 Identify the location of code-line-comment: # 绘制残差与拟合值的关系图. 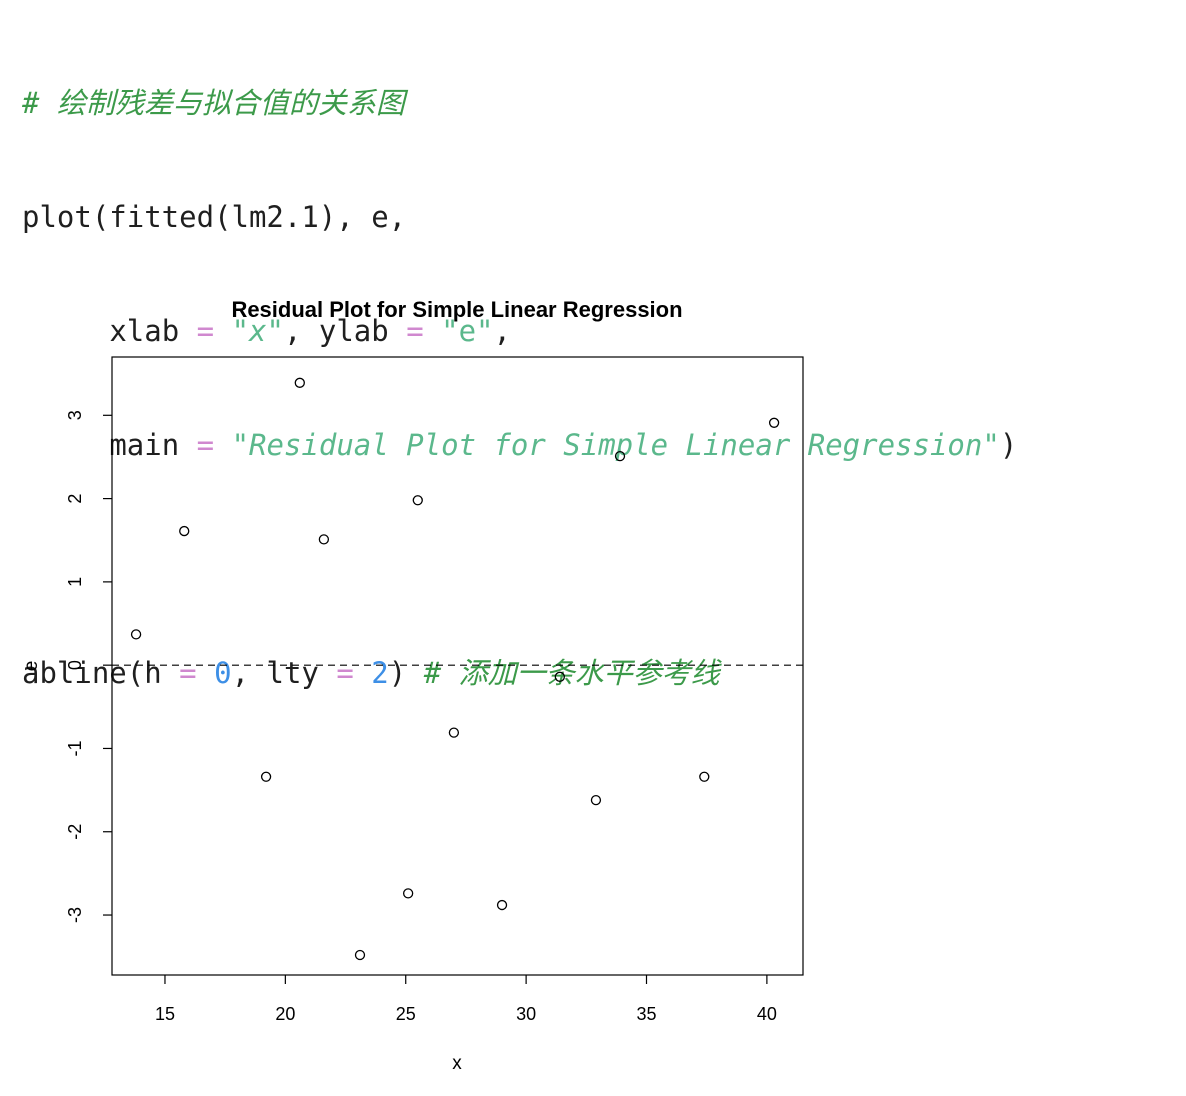
(519, 103).